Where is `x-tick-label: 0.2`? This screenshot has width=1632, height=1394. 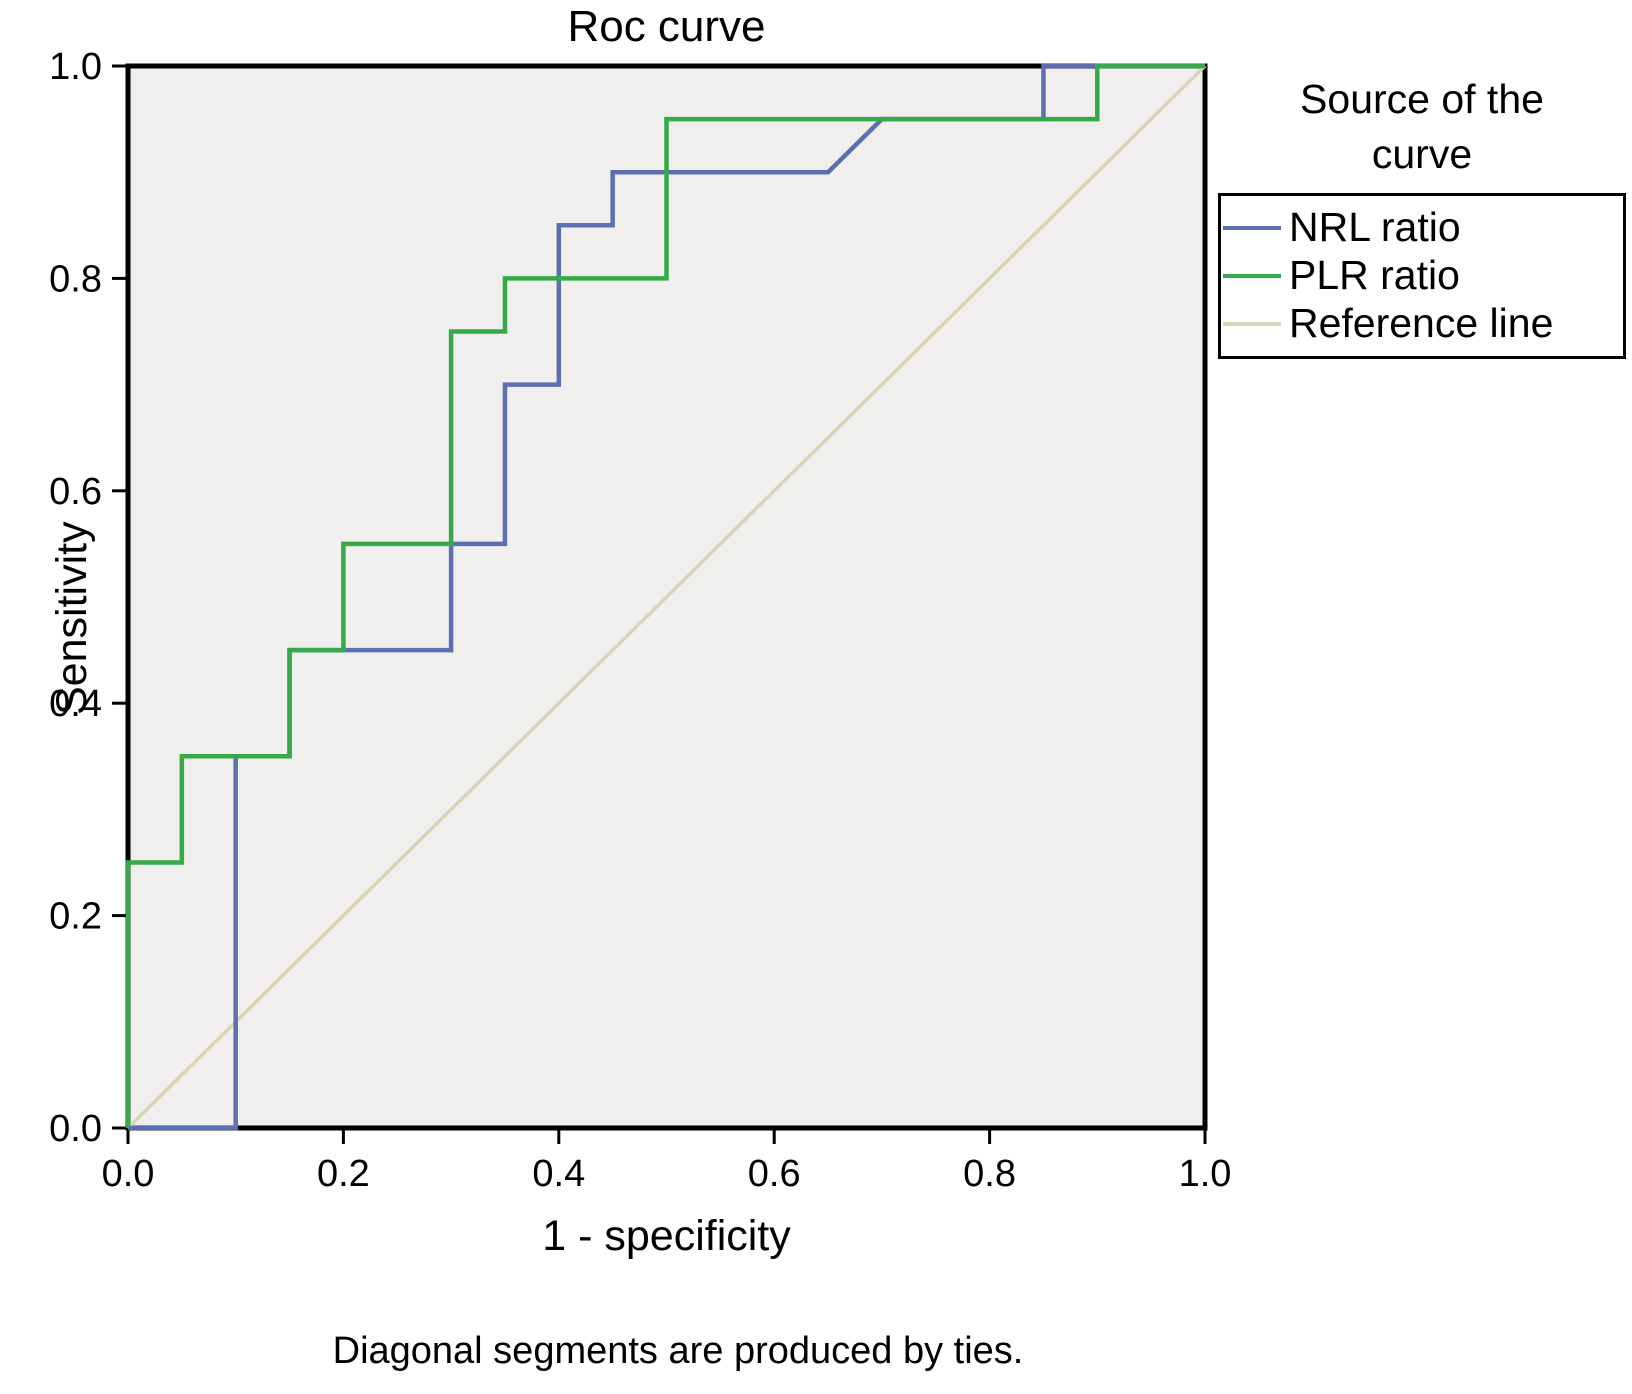 x-tick-label: 0.2 is located at coordinates (343, 1174).